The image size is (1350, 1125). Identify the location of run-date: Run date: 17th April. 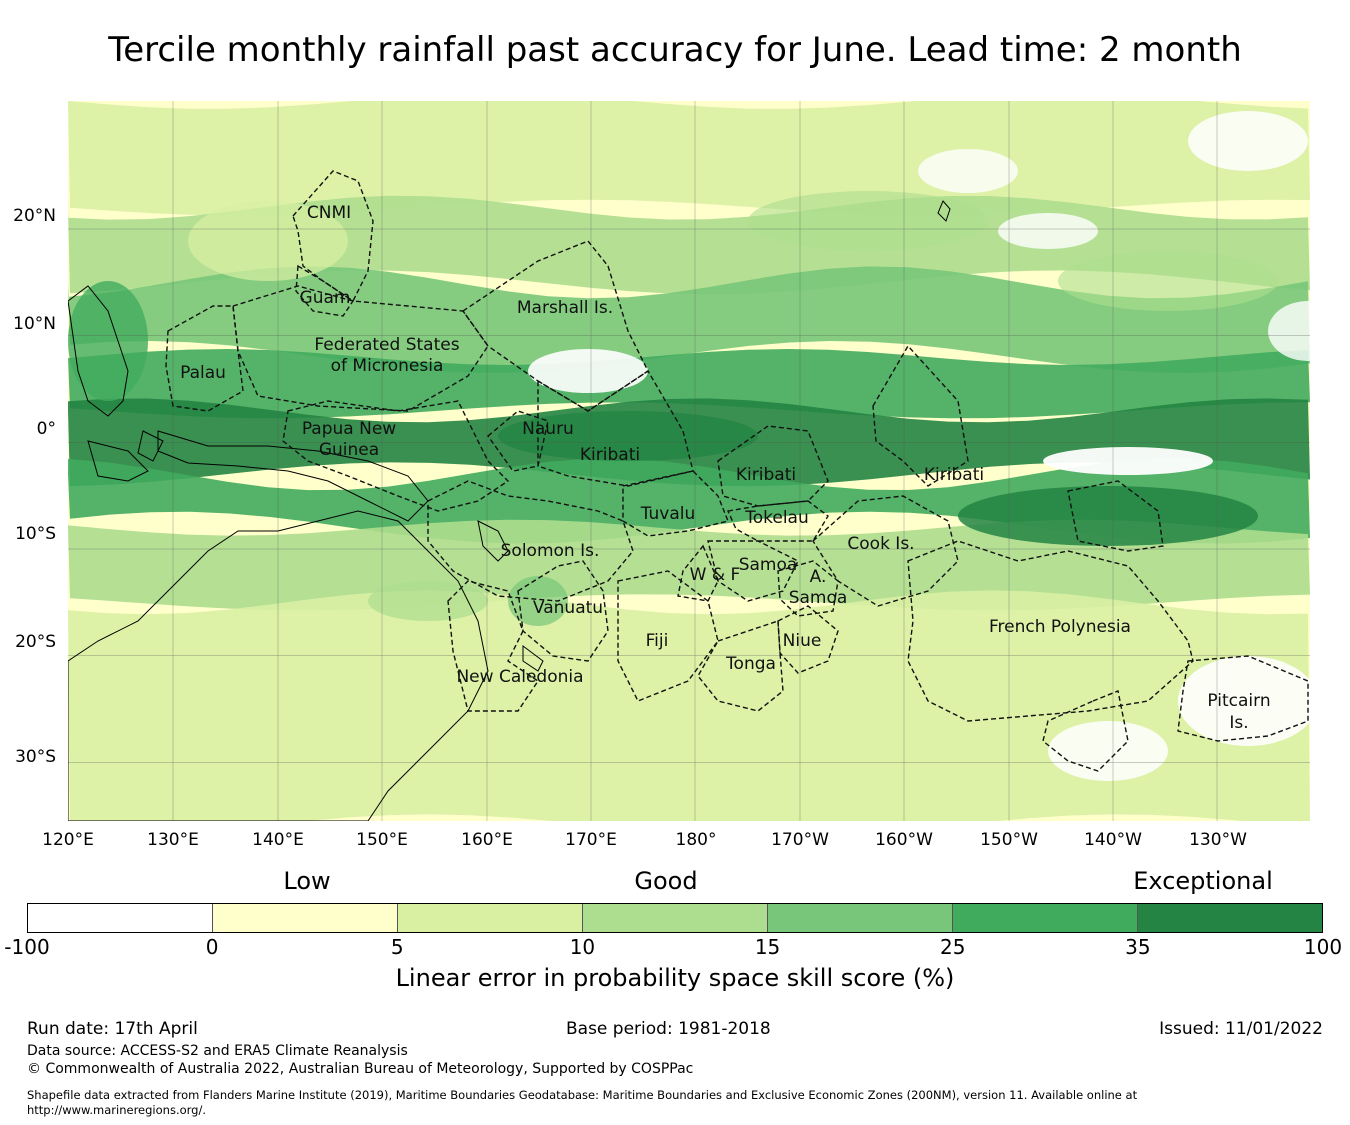
(112, 1029).